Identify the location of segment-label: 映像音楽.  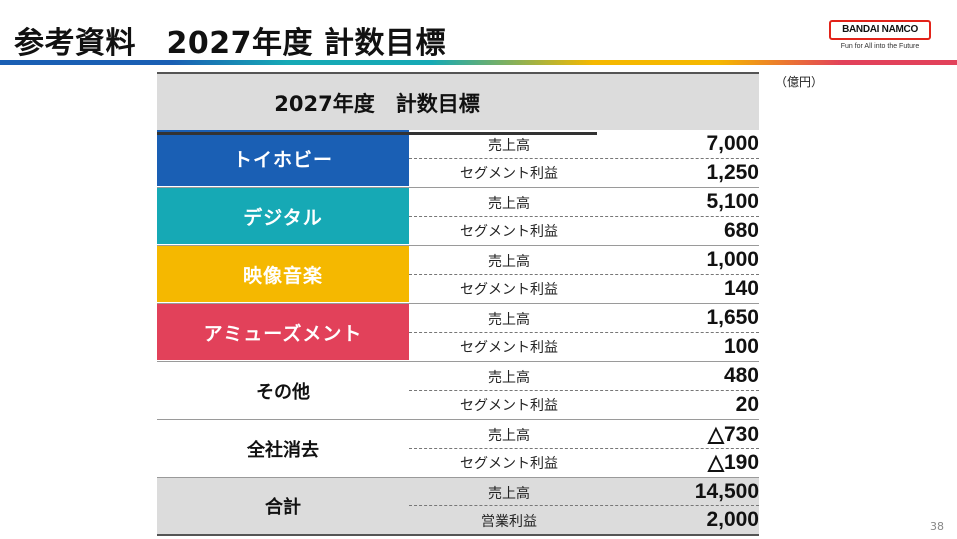
(283, 274).